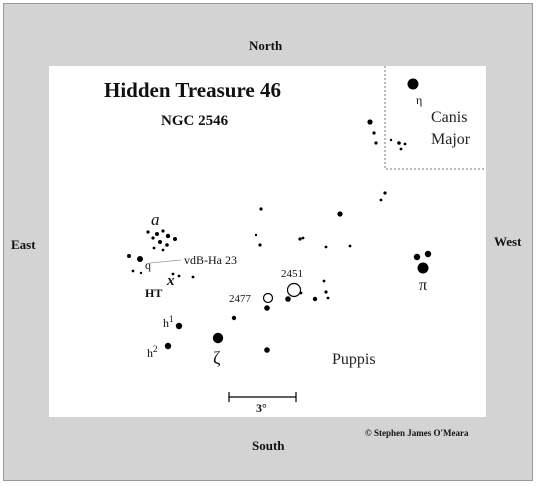 This screenshot has height=486, width=538. I want to click on puppis-label: Puppis, so click(354, 359).